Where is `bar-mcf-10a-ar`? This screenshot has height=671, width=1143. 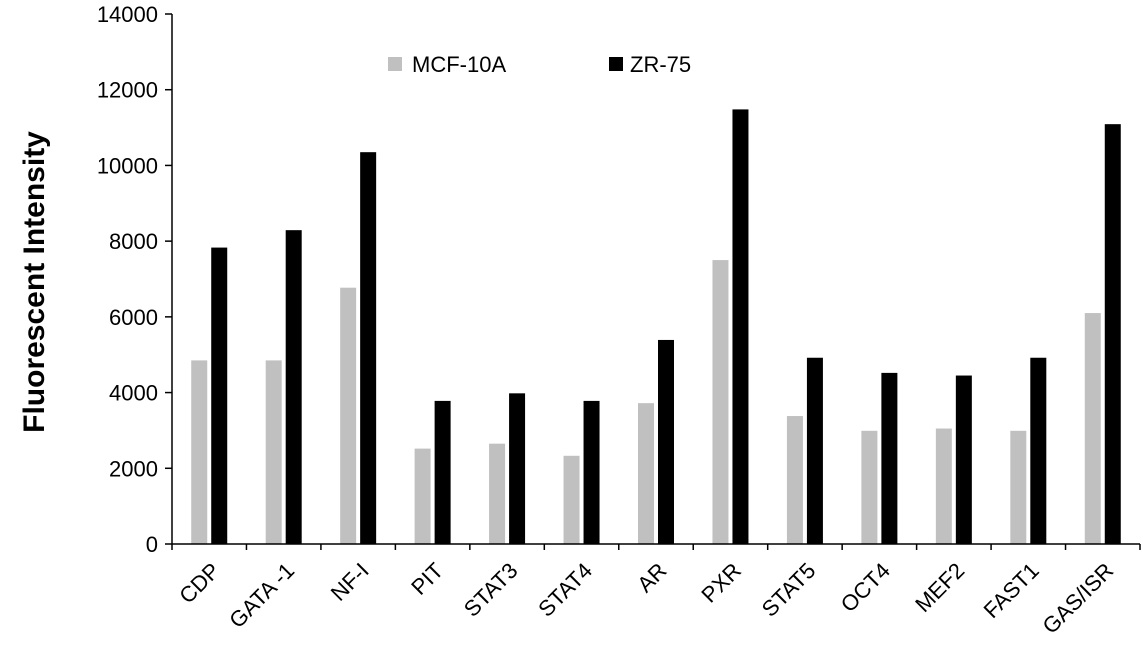
bar-mcf-10a-ar is located at coordinates (646, 473).